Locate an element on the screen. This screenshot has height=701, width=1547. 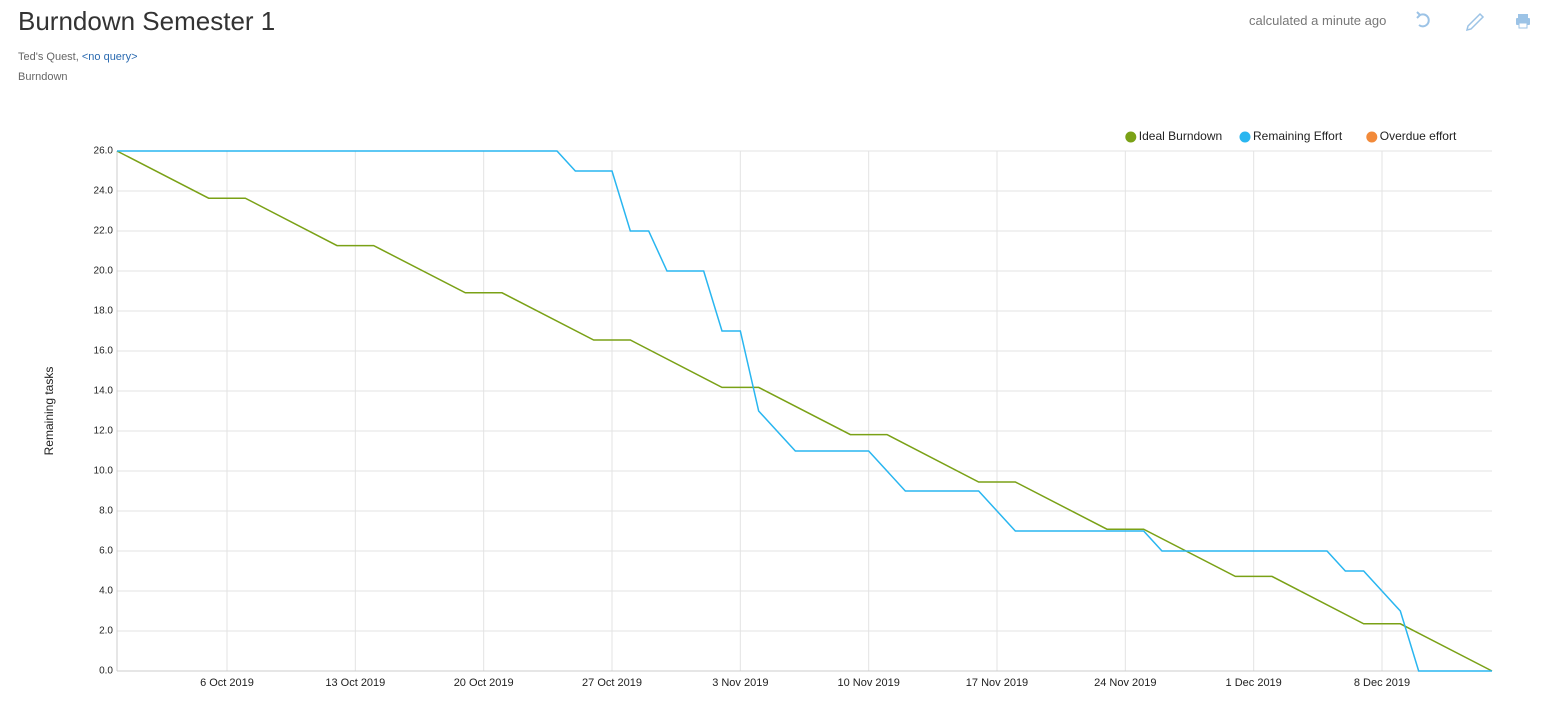
y-tick-label: 20.0 is located at coordinates (104, 271).